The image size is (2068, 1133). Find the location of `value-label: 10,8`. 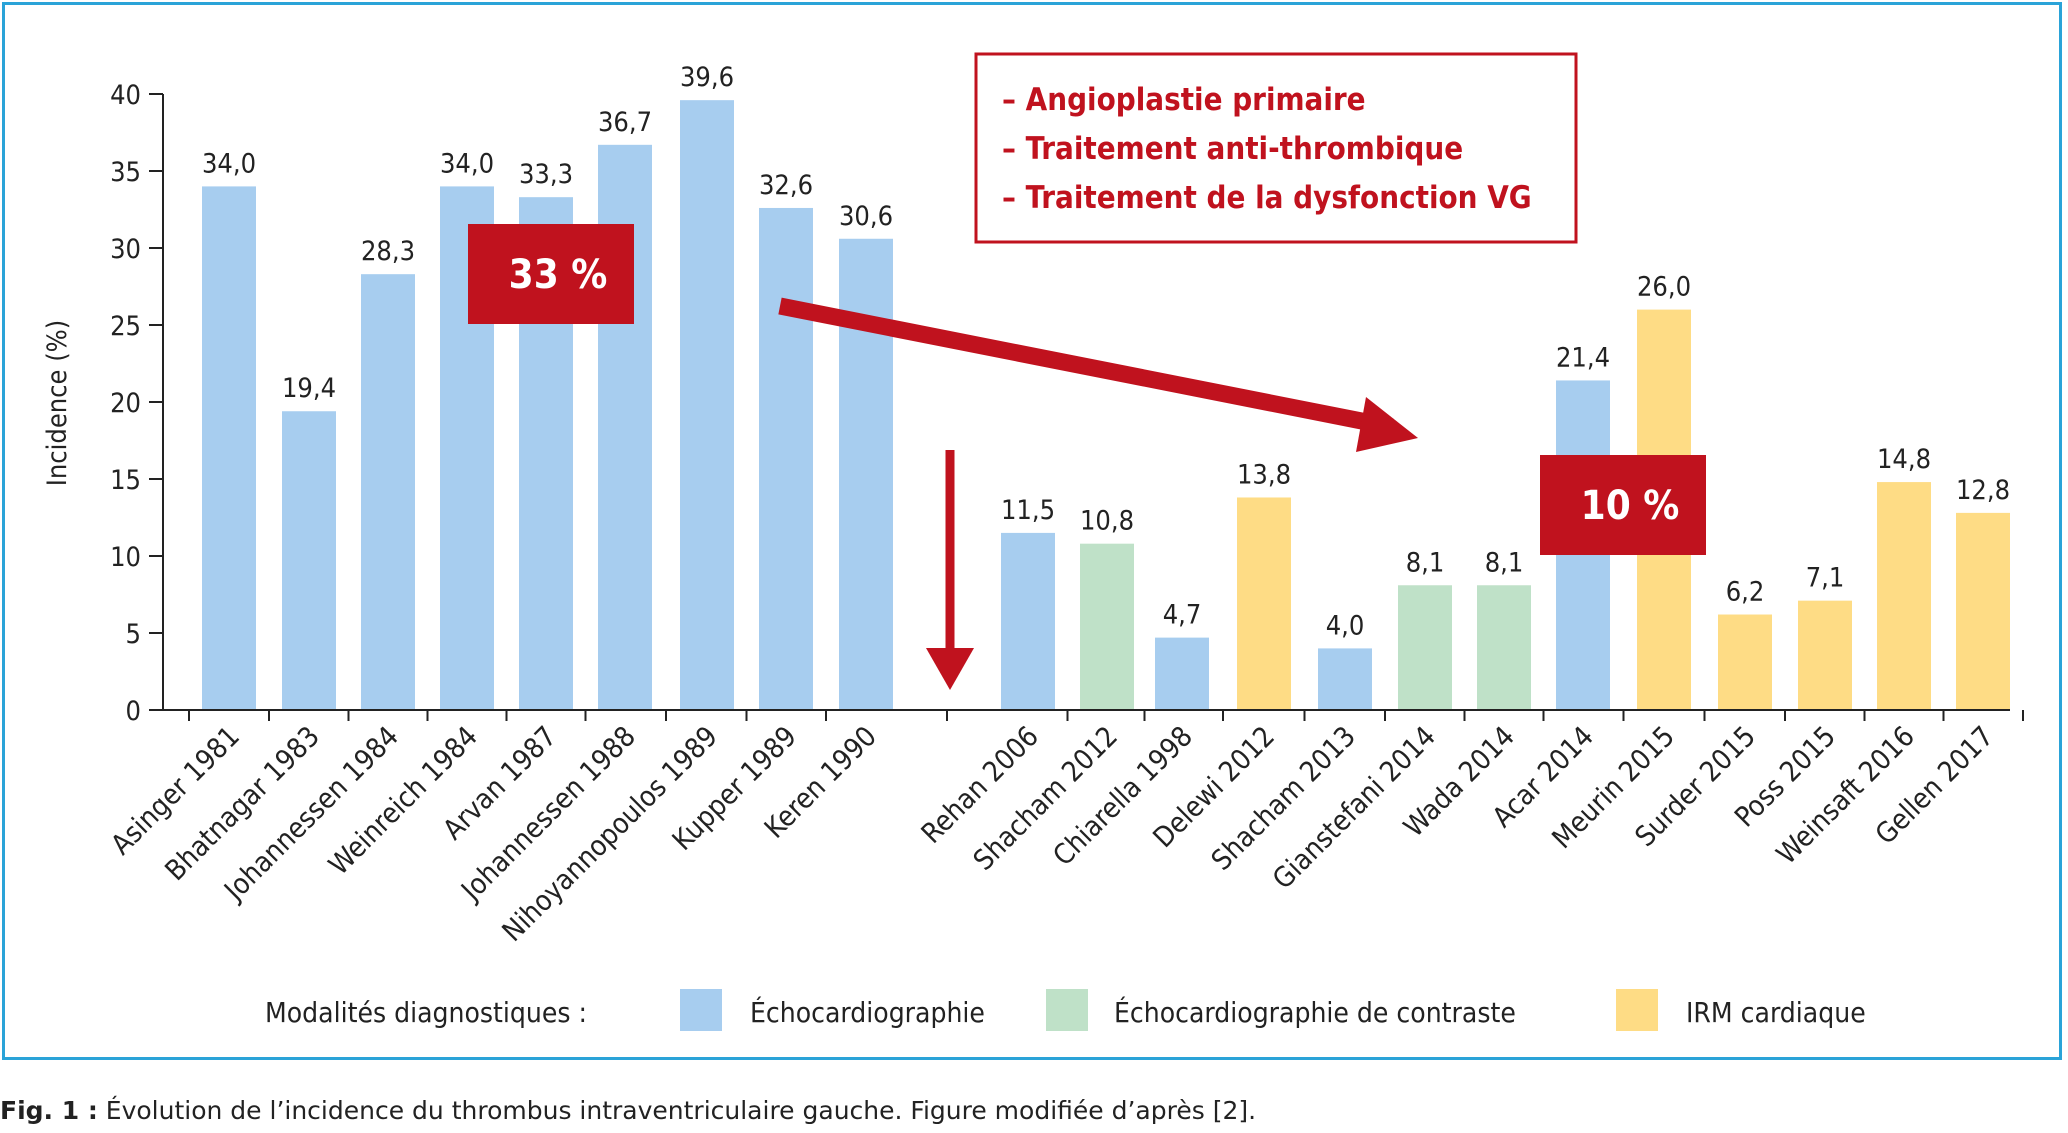

value-label: 10,8 is located at coordinates (1107, 521).